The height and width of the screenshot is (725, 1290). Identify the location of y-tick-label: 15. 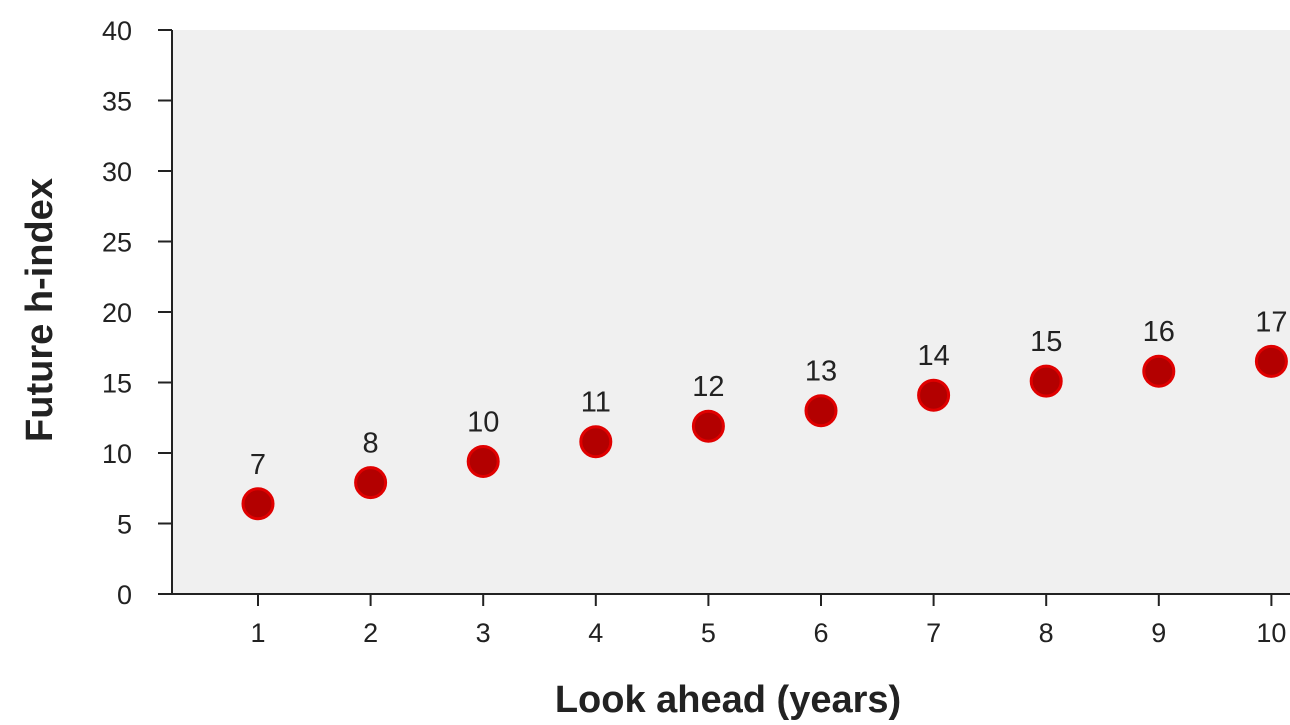
(117, 384).